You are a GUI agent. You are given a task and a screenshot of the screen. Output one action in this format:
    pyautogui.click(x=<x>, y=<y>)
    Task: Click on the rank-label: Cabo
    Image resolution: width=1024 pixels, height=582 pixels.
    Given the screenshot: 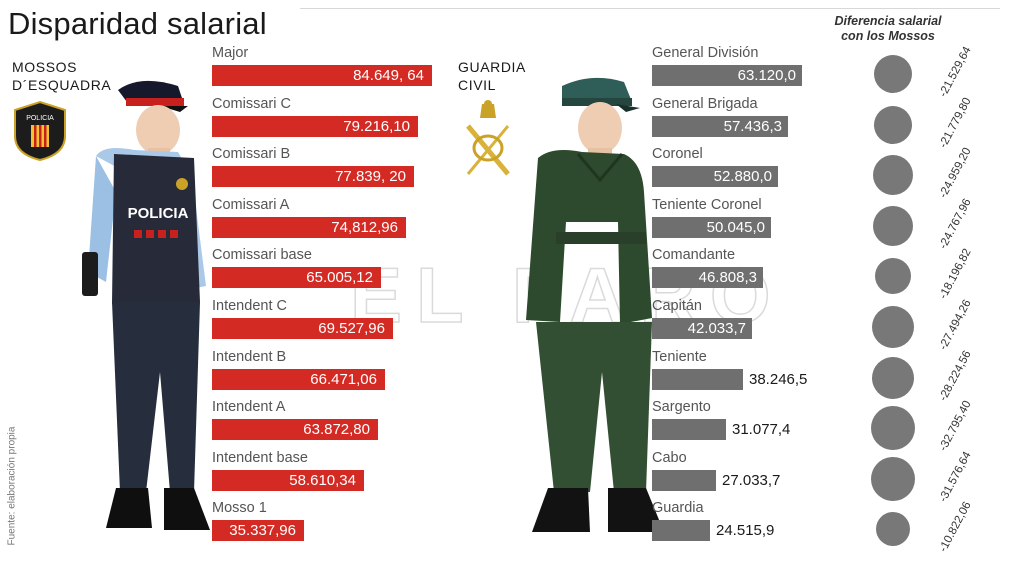 What is the action you would take?
    pyautogui.click(x=669, y=457)
    